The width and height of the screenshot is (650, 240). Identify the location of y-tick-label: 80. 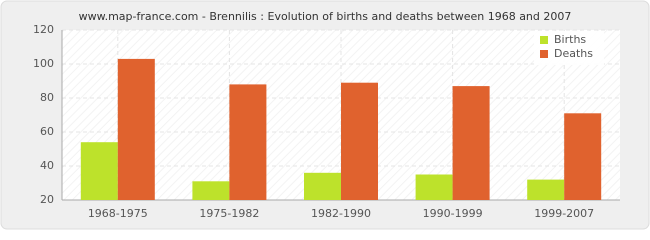
(47, 97).